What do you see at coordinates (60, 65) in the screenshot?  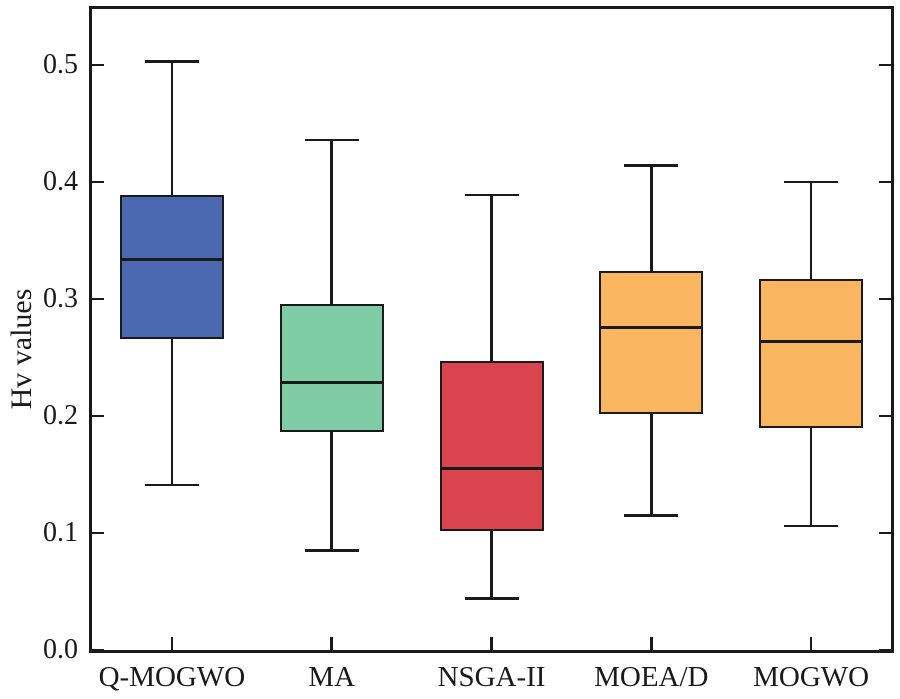 I see `y-tick-label: 0.5` at bounding box center [60, 65].